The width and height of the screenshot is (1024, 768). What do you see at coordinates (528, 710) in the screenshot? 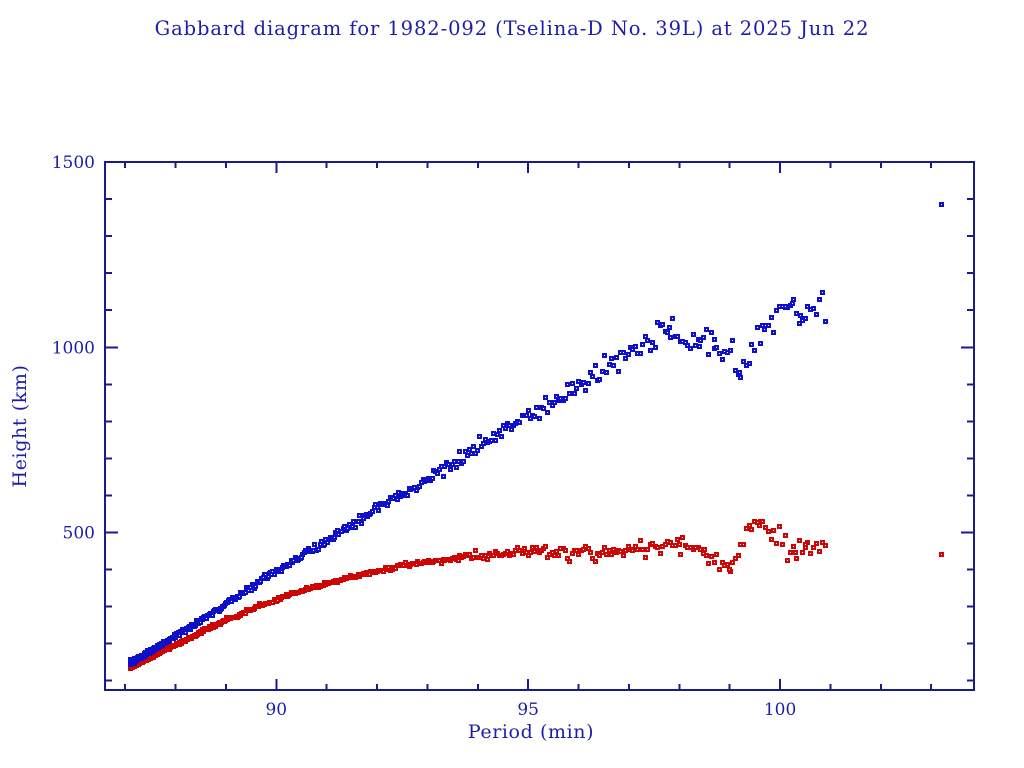
I see `x-tick-label: 95` at bounding box center [528, 710].